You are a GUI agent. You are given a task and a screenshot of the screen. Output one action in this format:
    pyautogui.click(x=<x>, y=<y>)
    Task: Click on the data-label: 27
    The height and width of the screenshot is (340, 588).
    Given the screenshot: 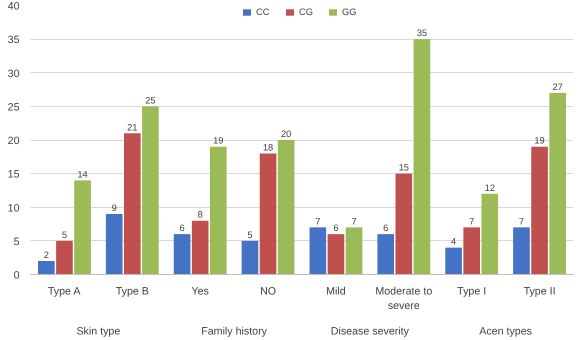 What is the action you would take?
    pyautogui.click(x=557, y=87)
    